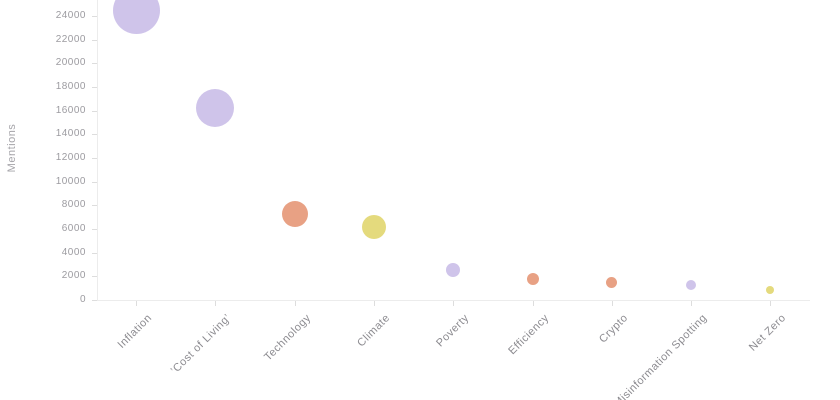 The width and height of the screenshot is (840, 400). I want to click on y-tick-label: 24000, so click(70, 15).